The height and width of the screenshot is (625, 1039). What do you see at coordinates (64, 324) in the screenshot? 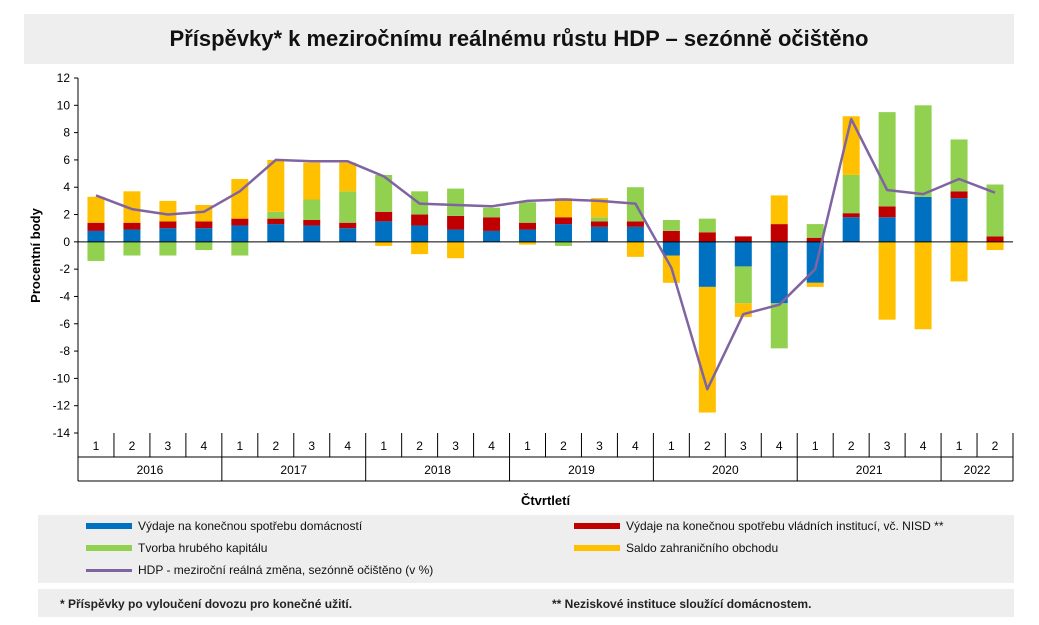
I see `y-tick-label: -6` at bounding box center [64, 324].